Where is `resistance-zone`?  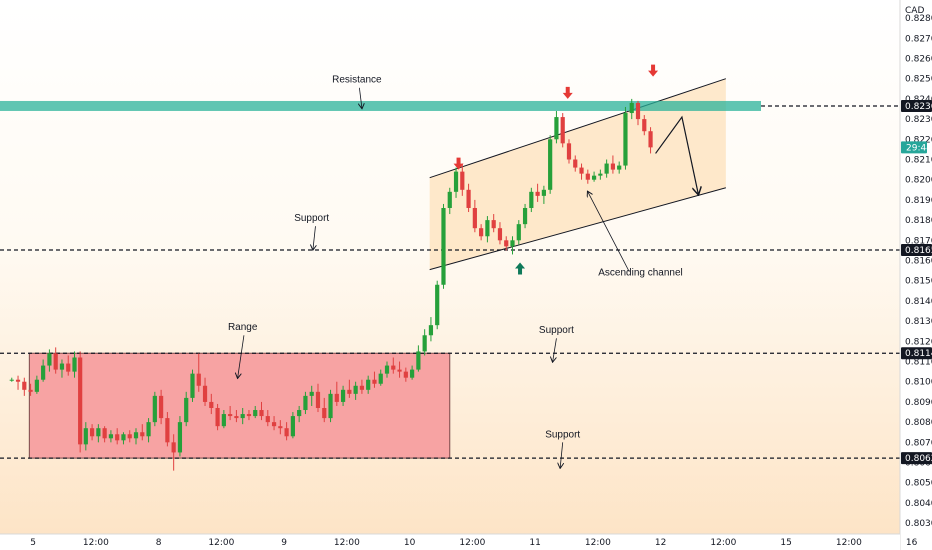
resistance-zone is located at coordinates (380, 105).